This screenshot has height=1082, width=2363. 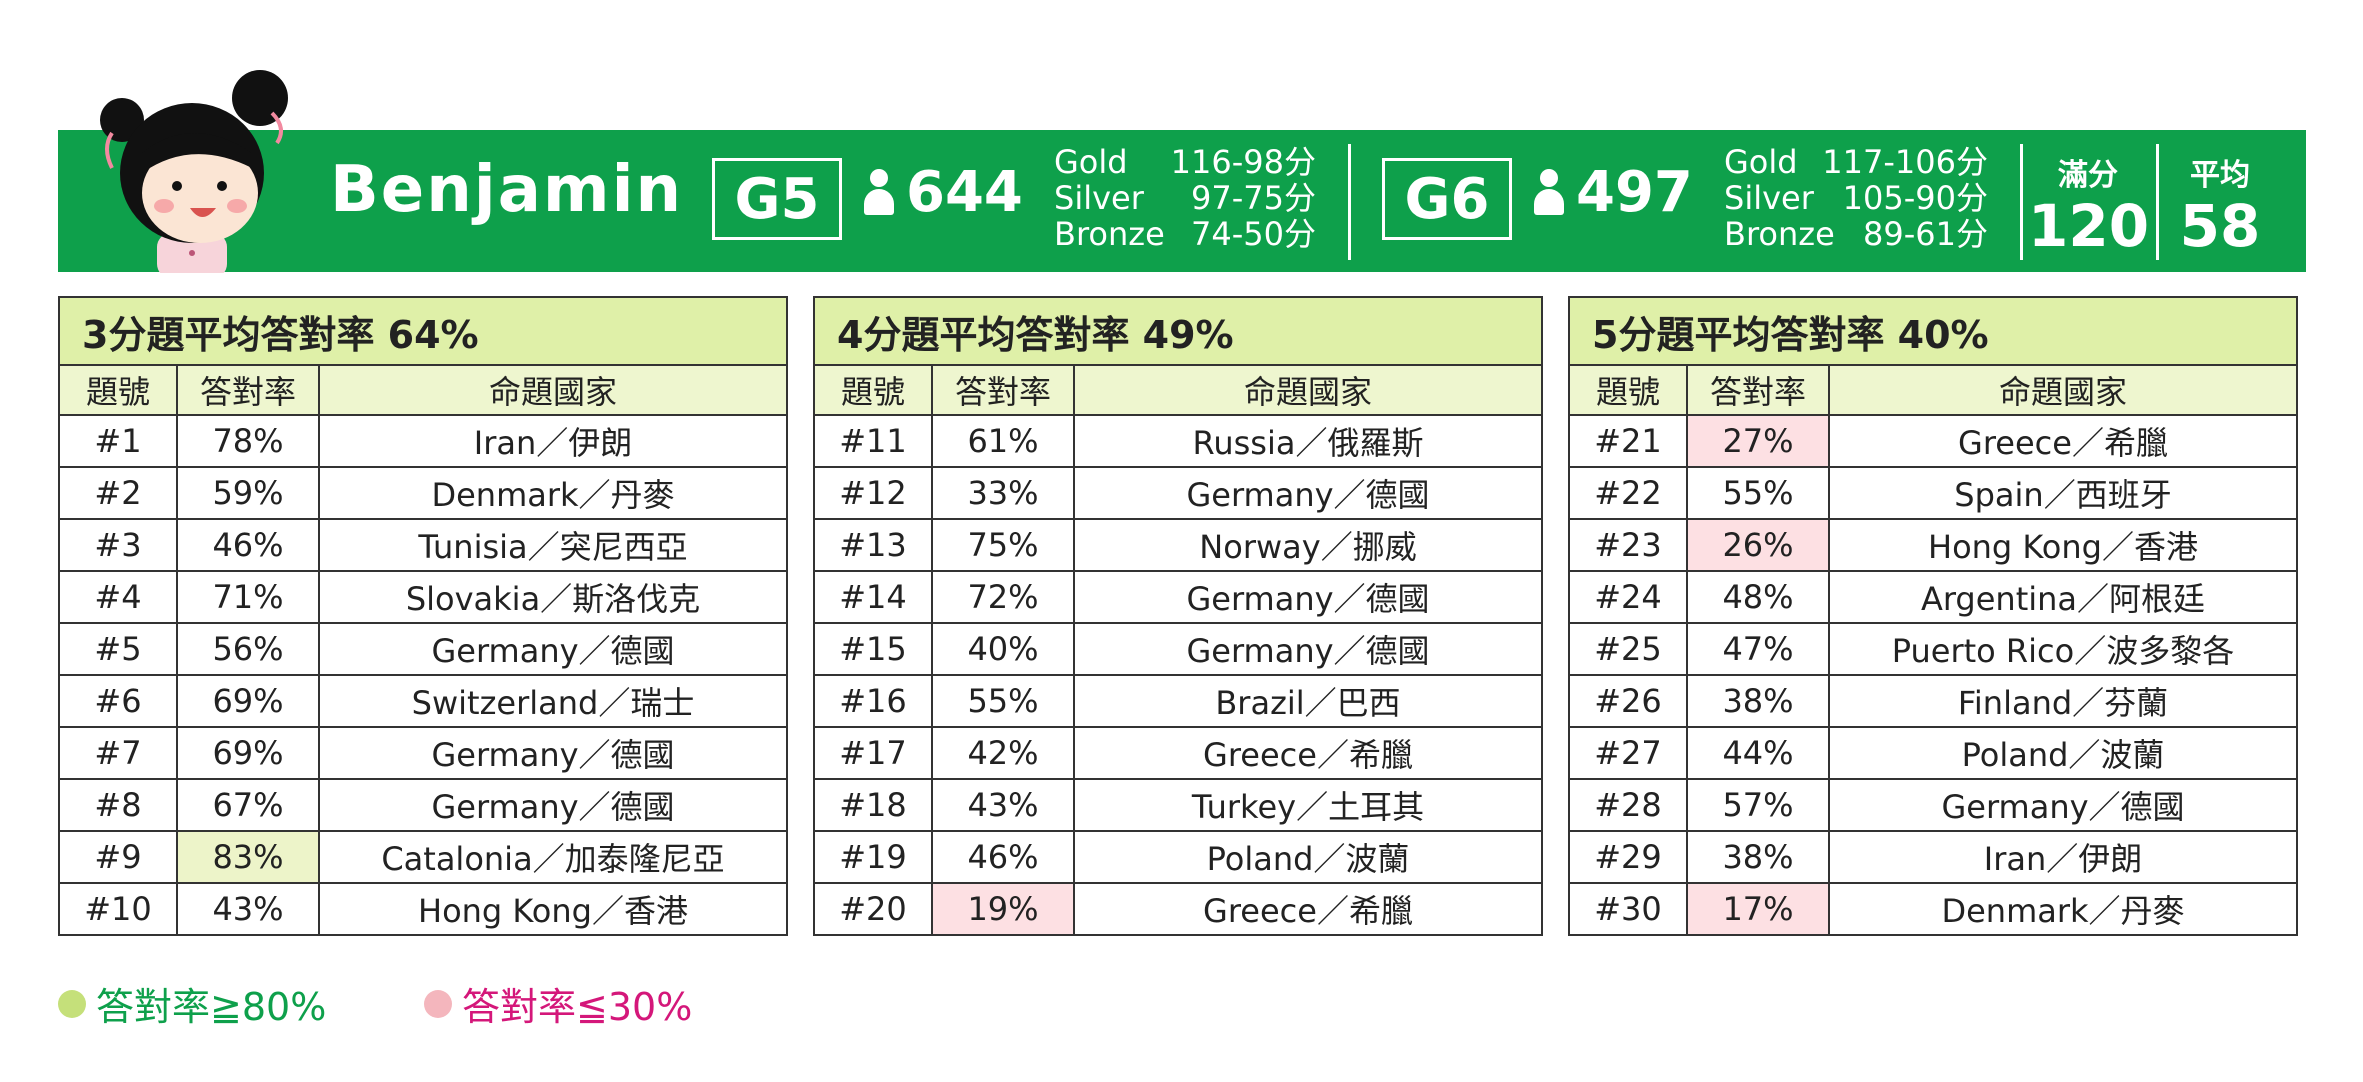 I want to click on correct-rate: 75%, so click(x=1003, y=545).